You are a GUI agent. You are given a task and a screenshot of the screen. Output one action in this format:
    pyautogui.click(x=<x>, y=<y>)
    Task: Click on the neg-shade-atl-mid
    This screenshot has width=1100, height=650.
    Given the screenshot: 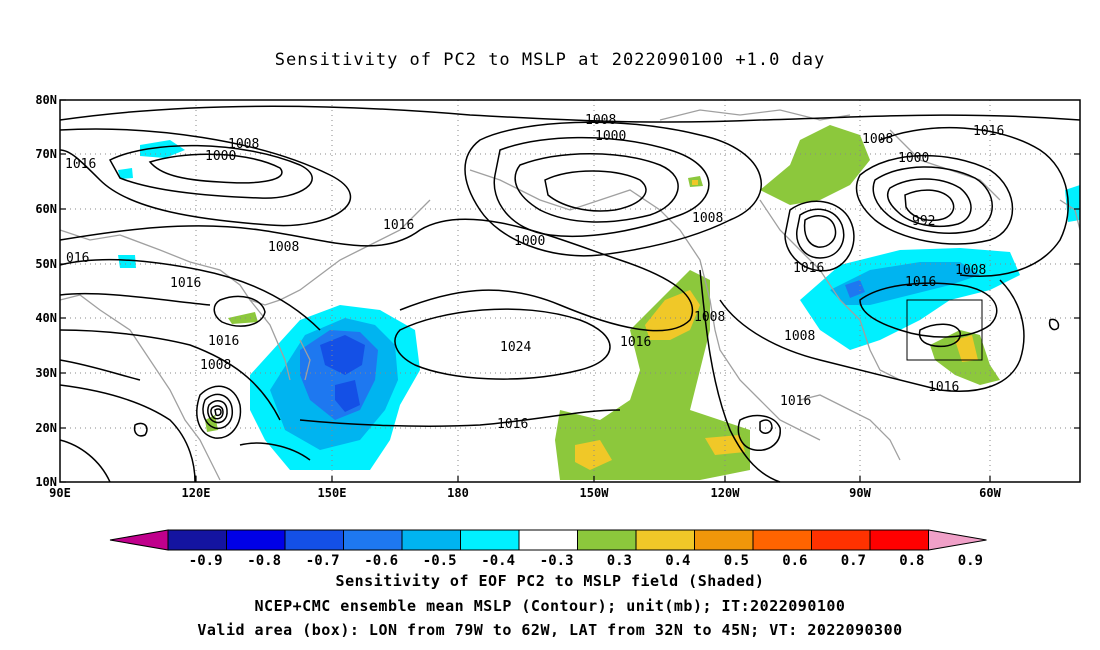 What is the action you would take?
    pyautogui.click(x=905, y=283)
    